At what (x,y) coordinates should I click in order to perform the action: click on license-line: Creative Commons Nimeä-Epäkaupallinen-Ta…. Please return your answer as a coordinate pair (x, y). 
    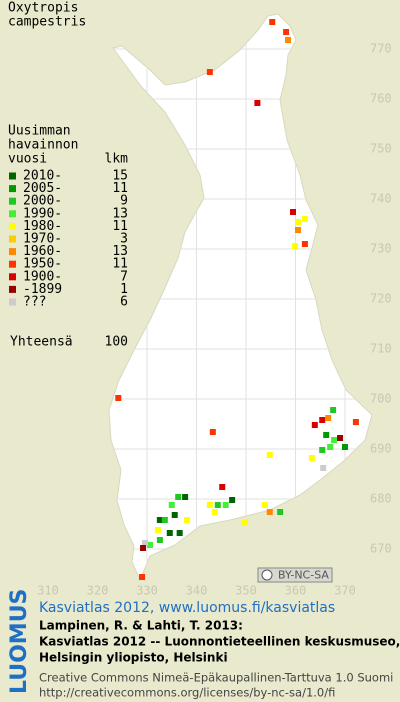
    Looking at the image, I should click on (216, 678).